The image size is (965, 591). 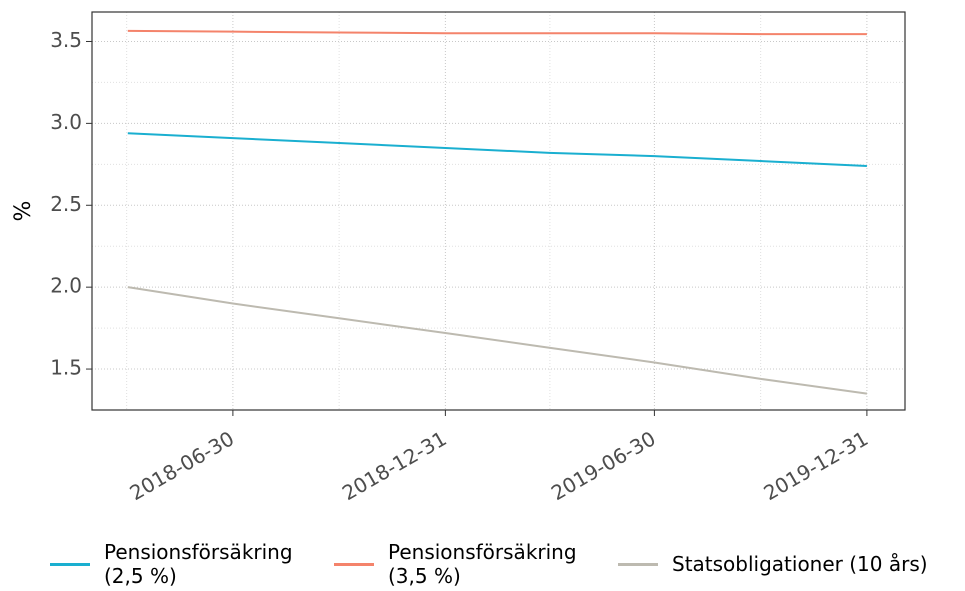 I want to click on y-tick-label: 1.5, so click(x=66, y=368).